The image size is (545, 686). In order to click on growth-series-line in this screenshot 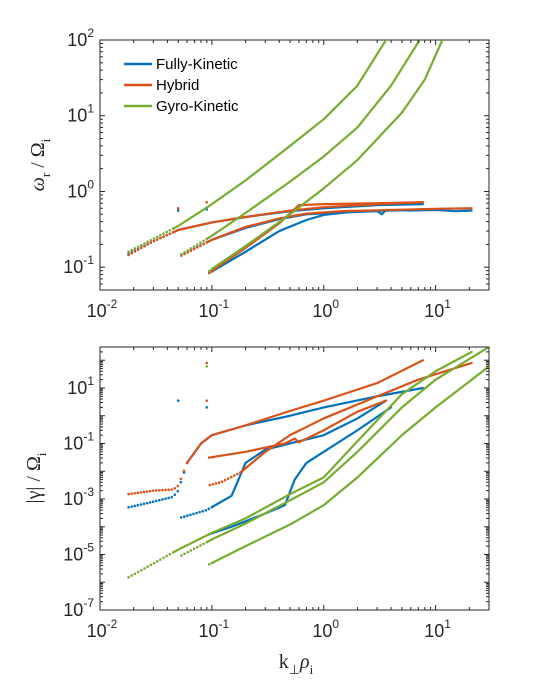, I will do `click(299, 429)`.